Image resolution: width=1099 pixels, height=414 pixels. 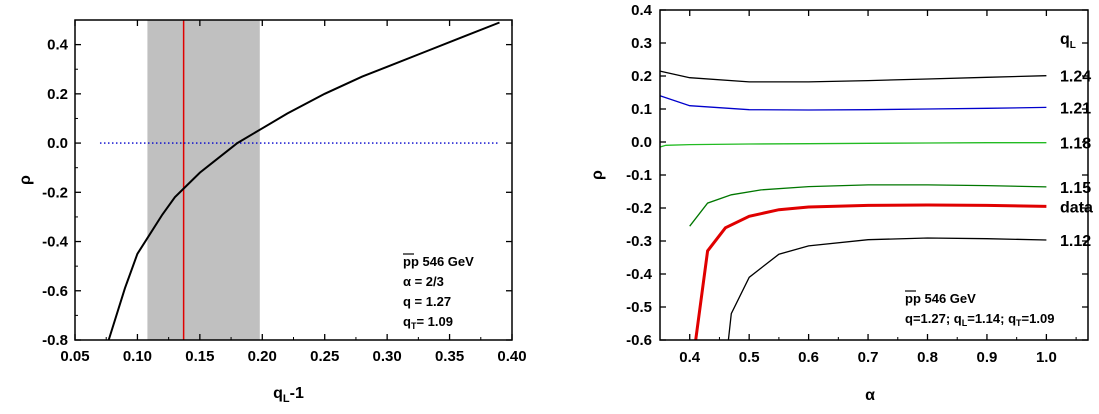 What do you see at coordinates (1075, 241) in the screenshot?
I see `right-curve-label-1.12: 1.12` at bounding box center [1075, 241].